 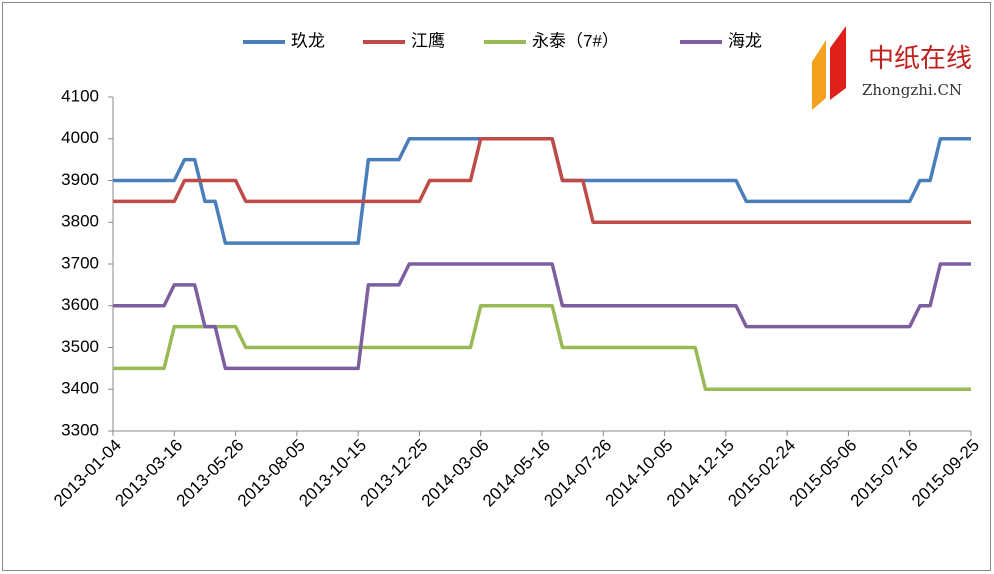 I want to click on legend-label: 玖龙, so click(x=308, y=40).